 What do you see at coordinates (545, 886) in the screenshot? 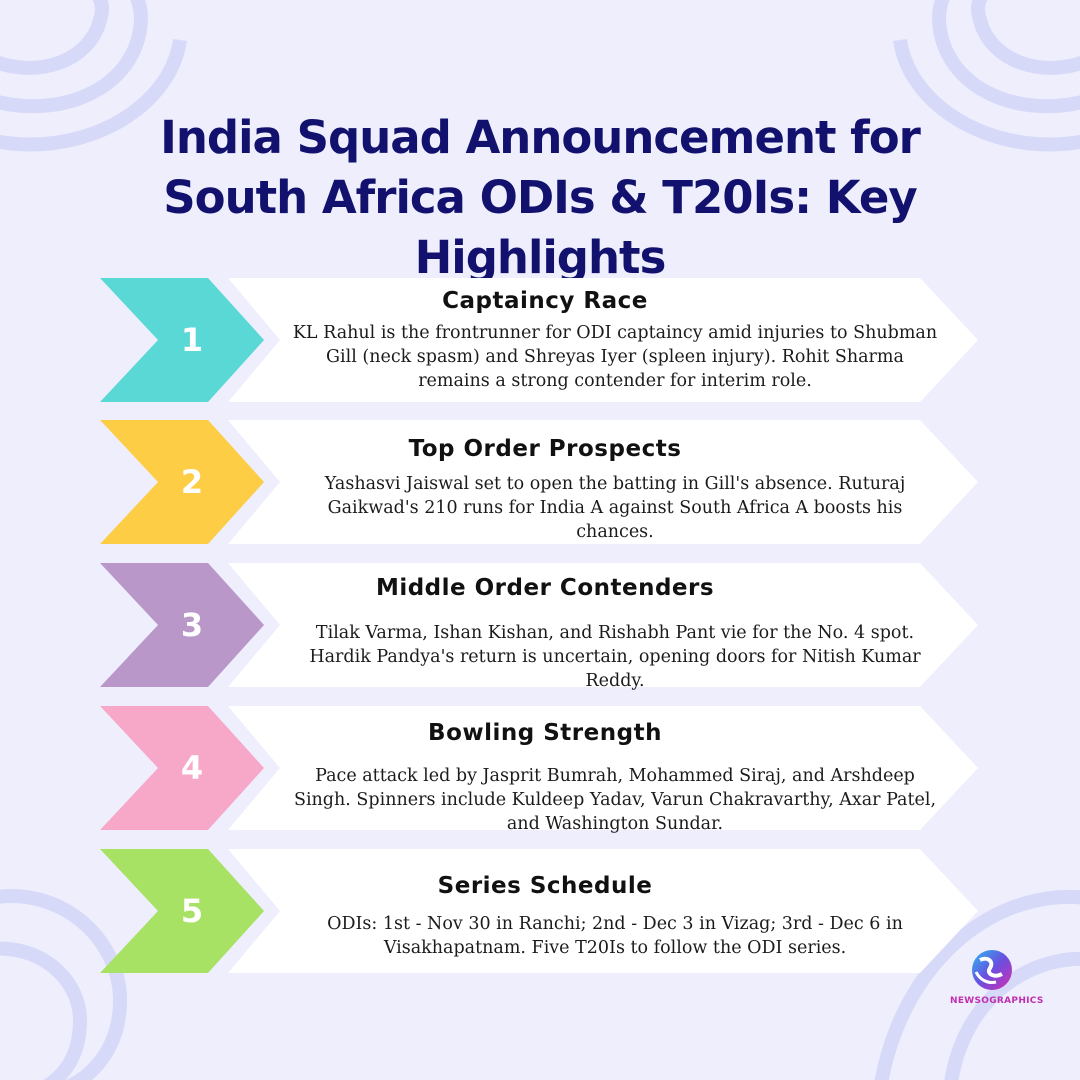
I see `item-heading: Series Schedule` at bounding box center [545, 886].